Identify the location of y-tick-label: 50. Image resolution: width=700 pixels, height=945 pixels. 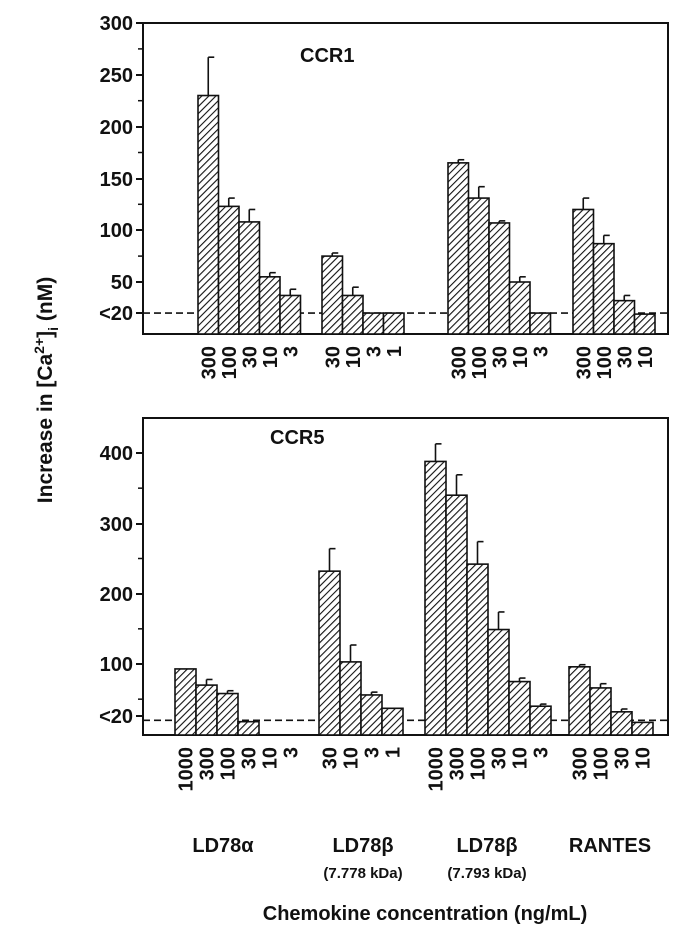
(122, 283).